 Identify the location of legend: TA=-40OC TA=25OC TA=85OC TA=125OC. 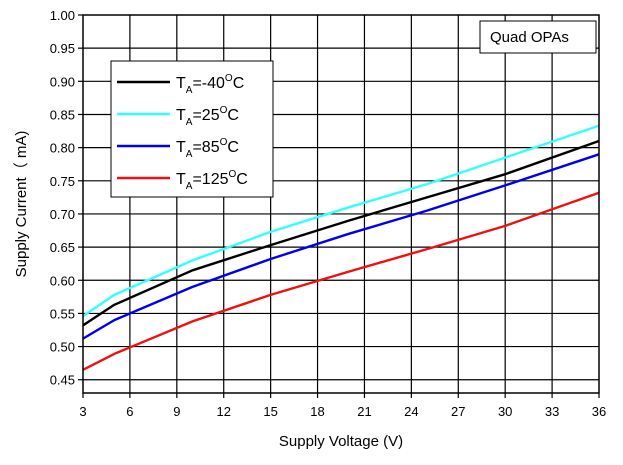
(192, 129).